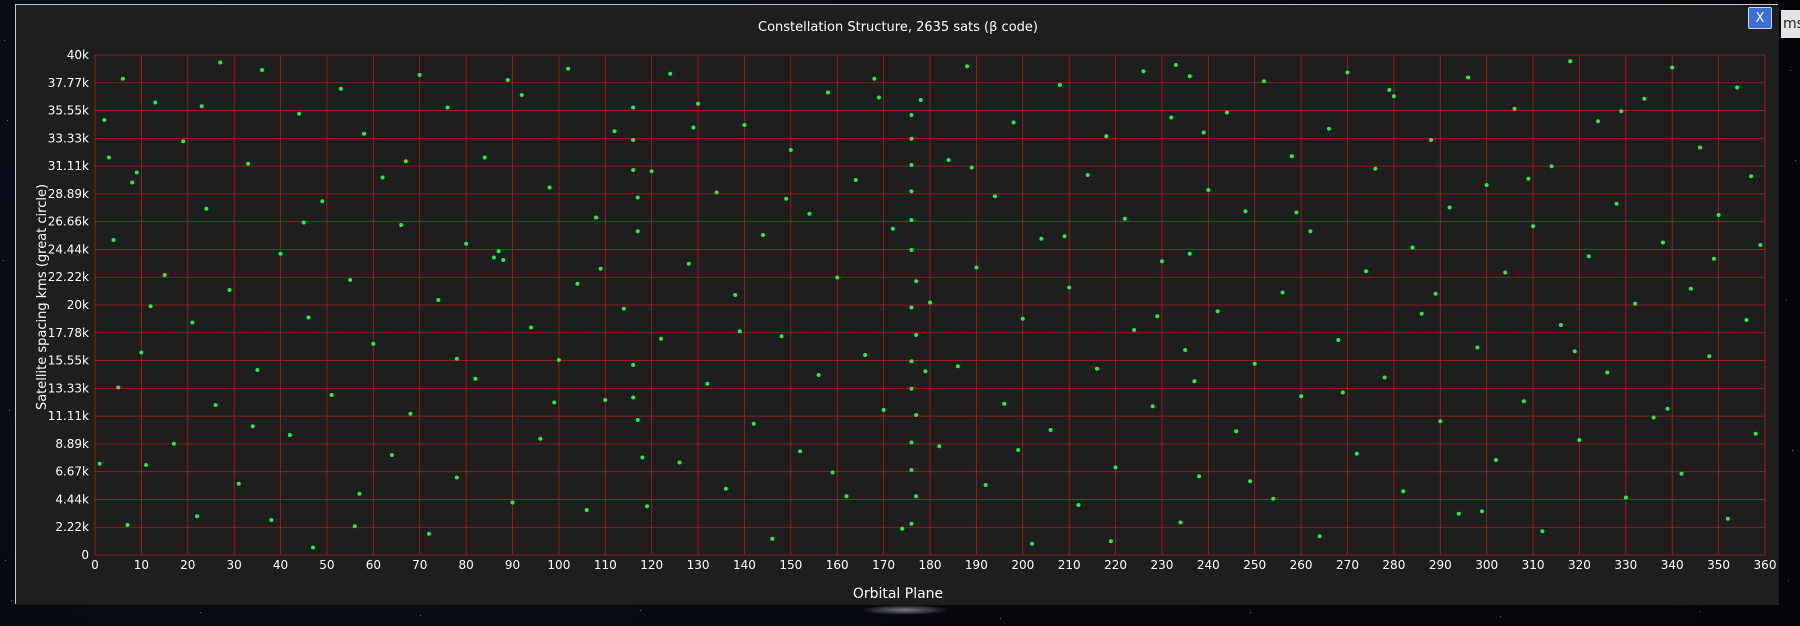  I want to click on y-tick-label: 35.55k, so click(68, 111).